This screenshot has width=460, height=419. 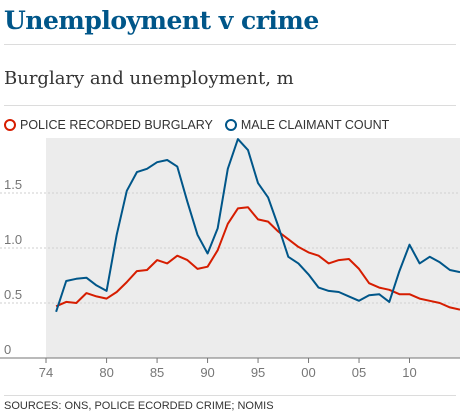 I want to click on subtitle-divider, so click(x=230, y=105).